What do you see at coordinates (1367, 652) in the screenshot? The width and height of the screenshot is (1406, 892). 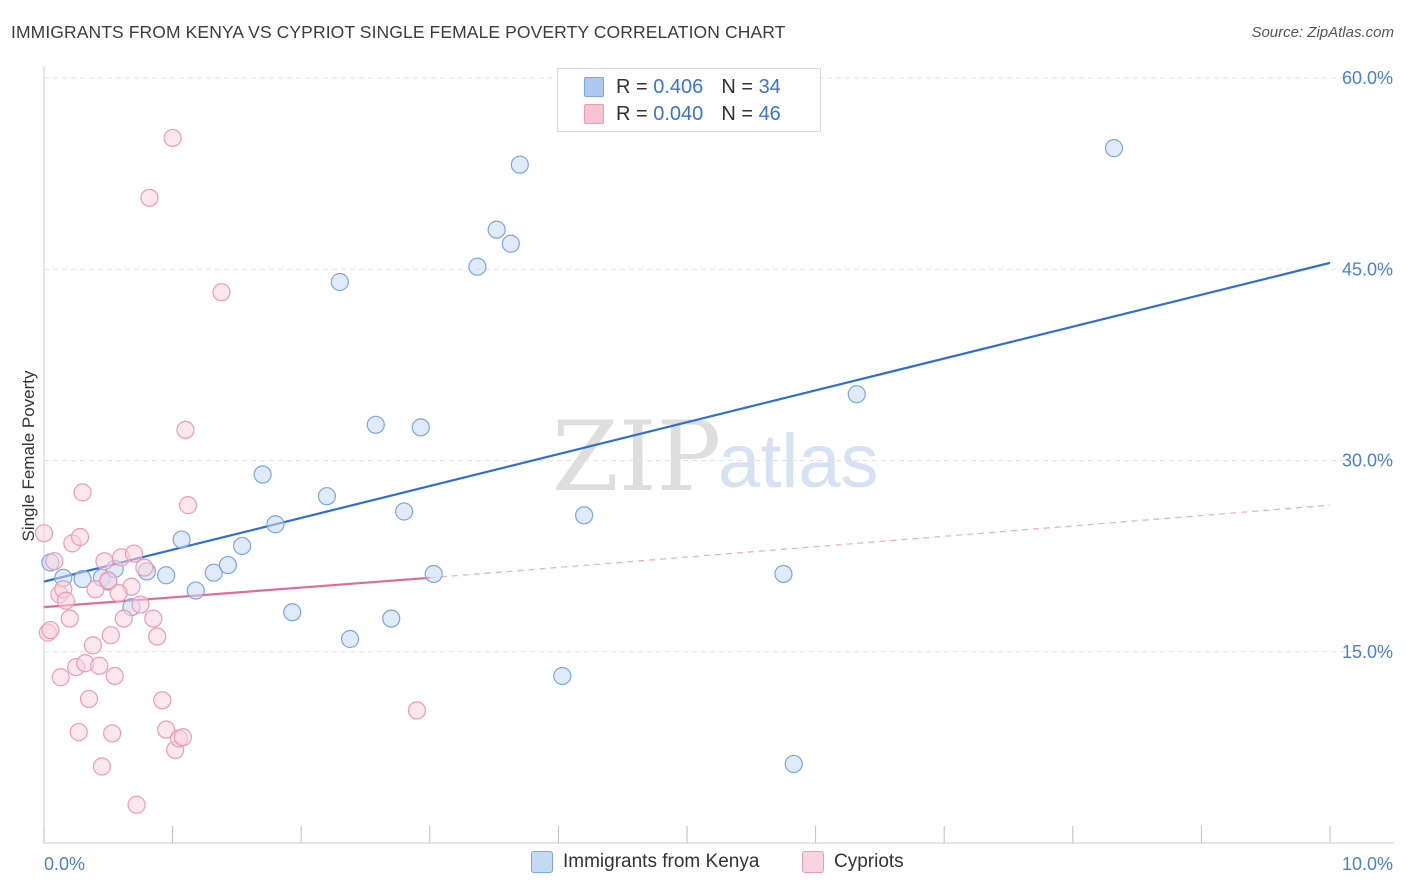 I see `y-tick-label: 15.0%` at bounding box center [1367, 652].